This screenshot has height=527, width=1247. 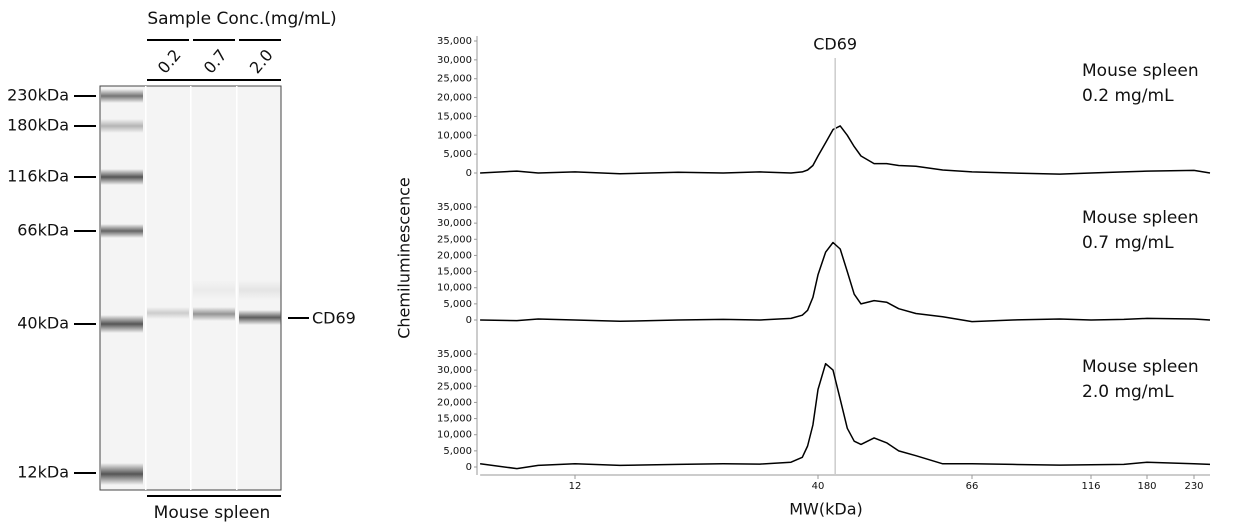 What do you see at coordinates (214, 268) in the screenshot?
I see `lane-lines` at bounding box center [214, 268].